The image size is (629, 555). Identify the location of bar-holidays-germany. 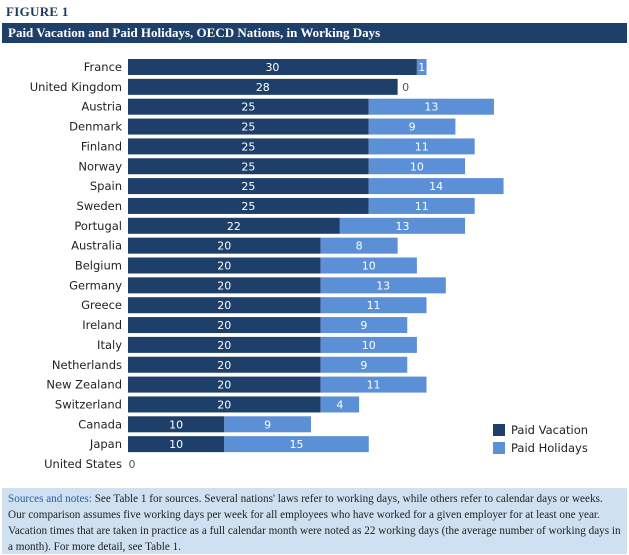
(383, 285).